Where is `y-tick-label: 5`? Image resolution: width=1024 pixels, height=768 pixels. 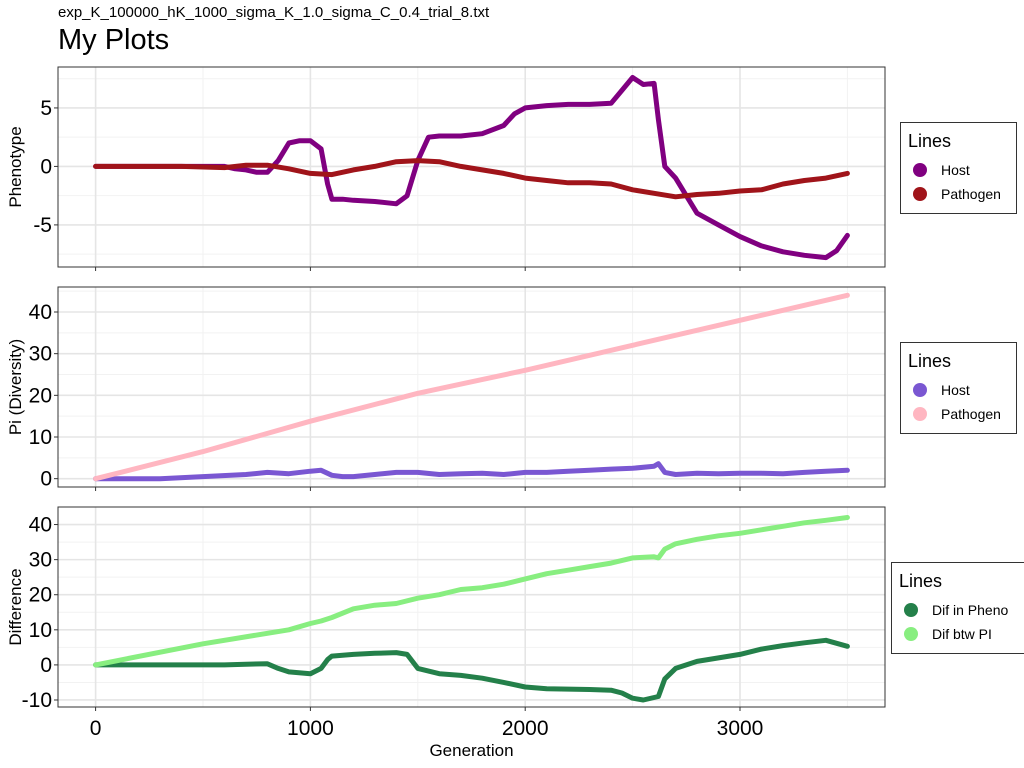
y-tick-label: 5 is located at coordinates (46, 108).